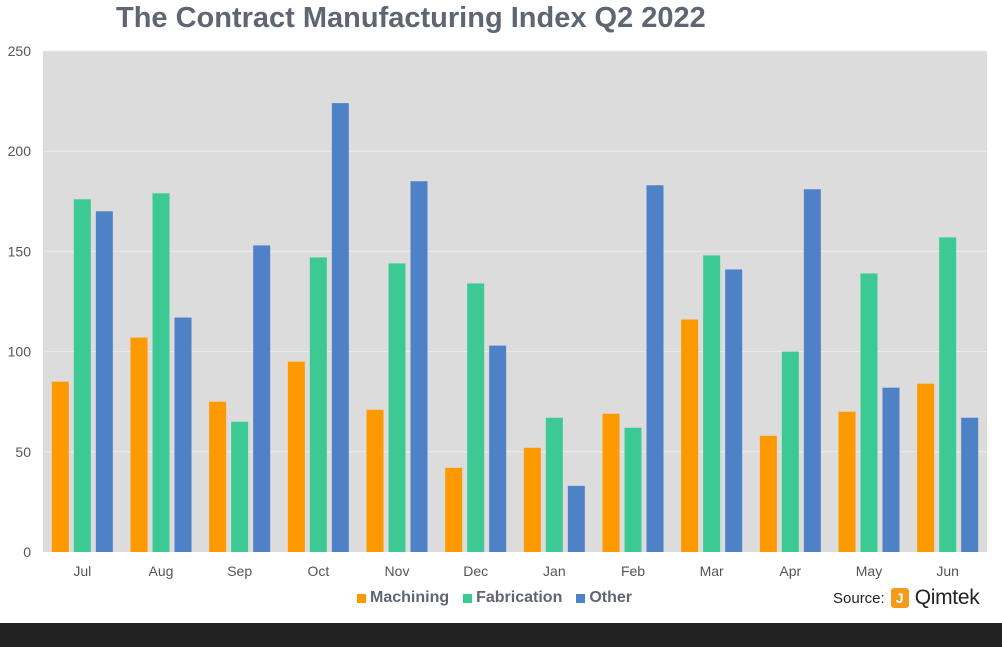  What do you see at coordinates (239, 571) in the screenshot?
I see `x-tick-label: Sep` at bounding box center [239, 571].